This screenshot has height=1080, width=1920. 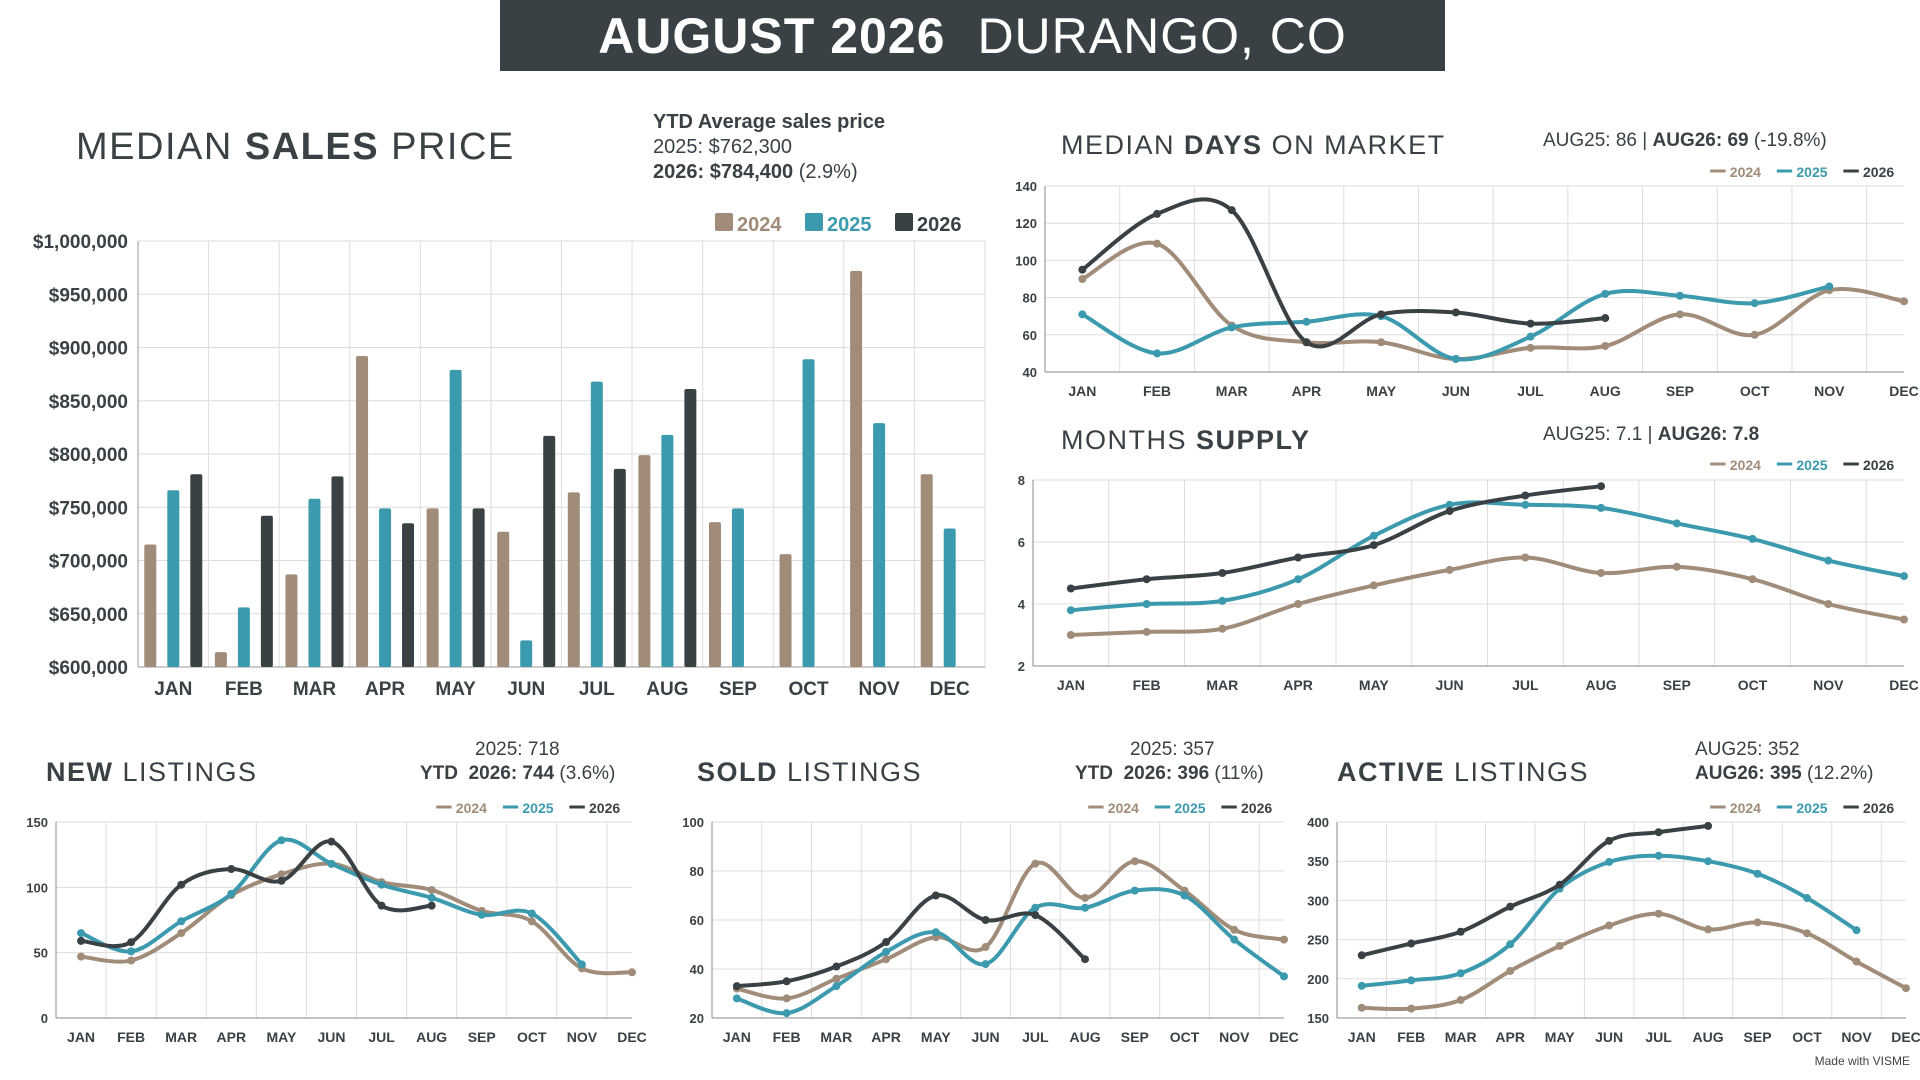 I want to click on new-title-post: LISTINGS, so click(x=185, y=772).